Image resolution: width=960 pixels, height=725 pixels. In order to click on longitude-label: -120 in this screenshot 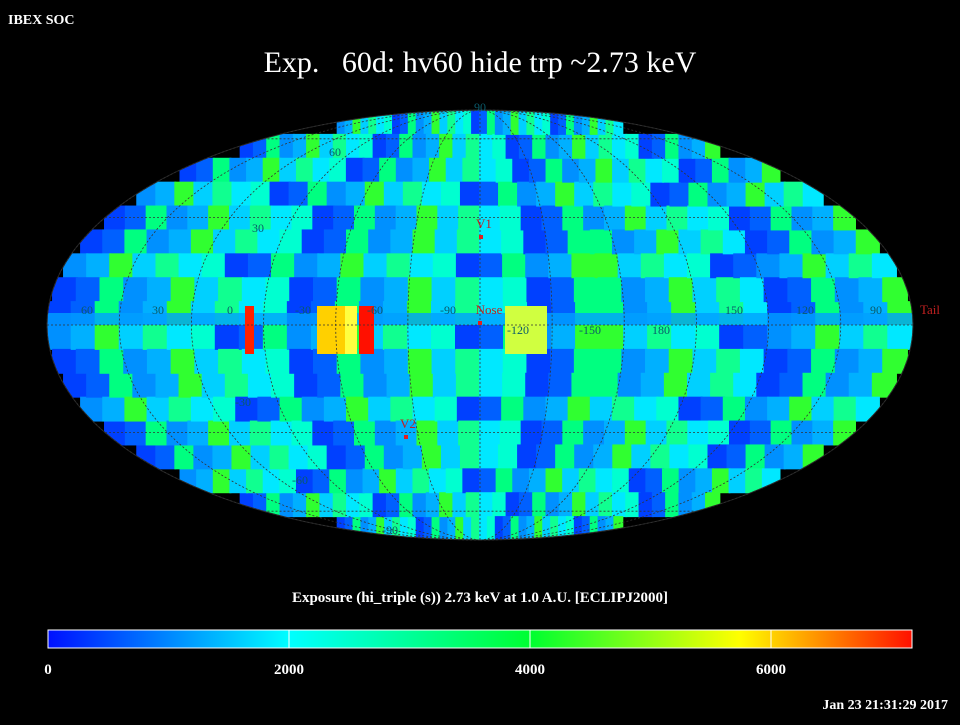, I will do `click(518, 330)`.